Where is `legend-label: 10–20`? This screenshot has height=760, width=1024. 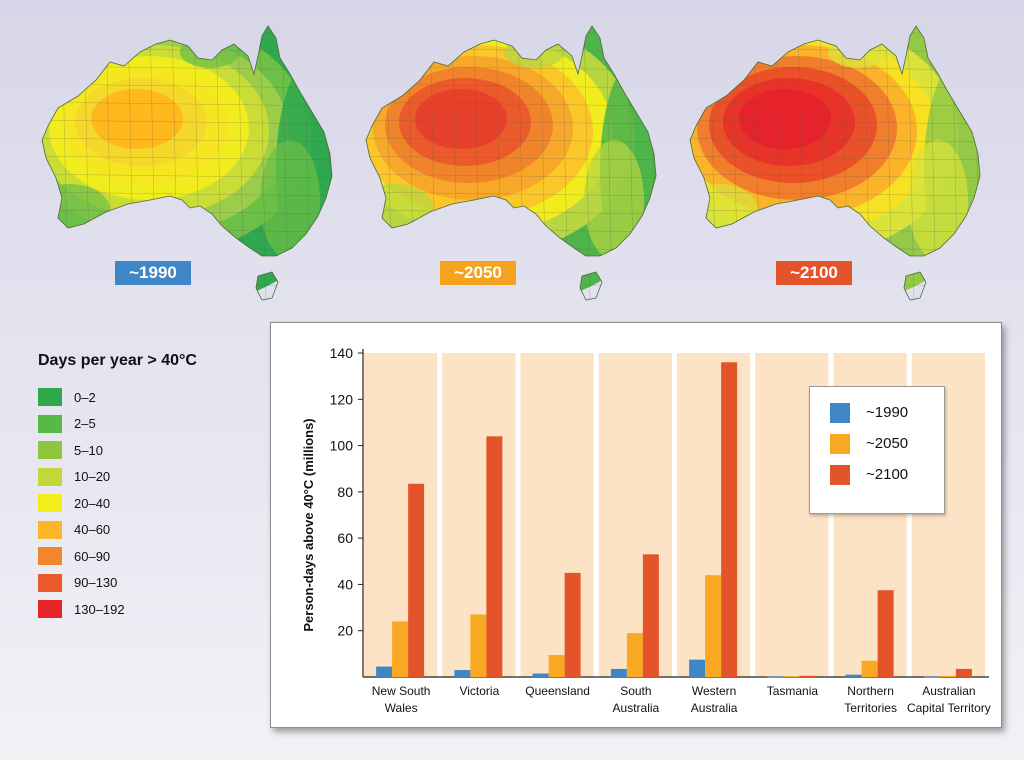
legend-label: 10–20 is located at coordinates (92, 477).